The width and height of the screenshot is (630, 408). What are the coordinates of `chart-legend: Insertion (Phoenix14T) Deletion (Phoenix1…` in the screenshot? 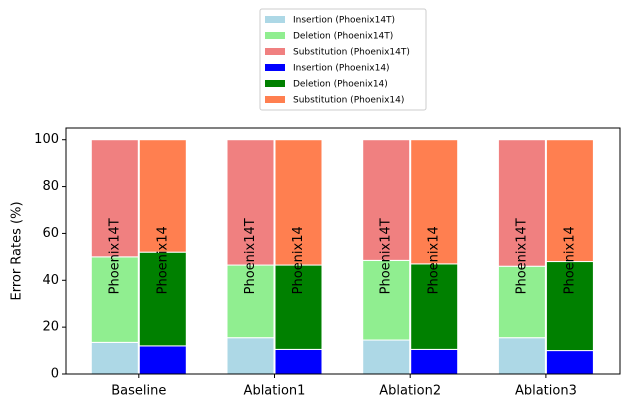 It's located at (343, 59).